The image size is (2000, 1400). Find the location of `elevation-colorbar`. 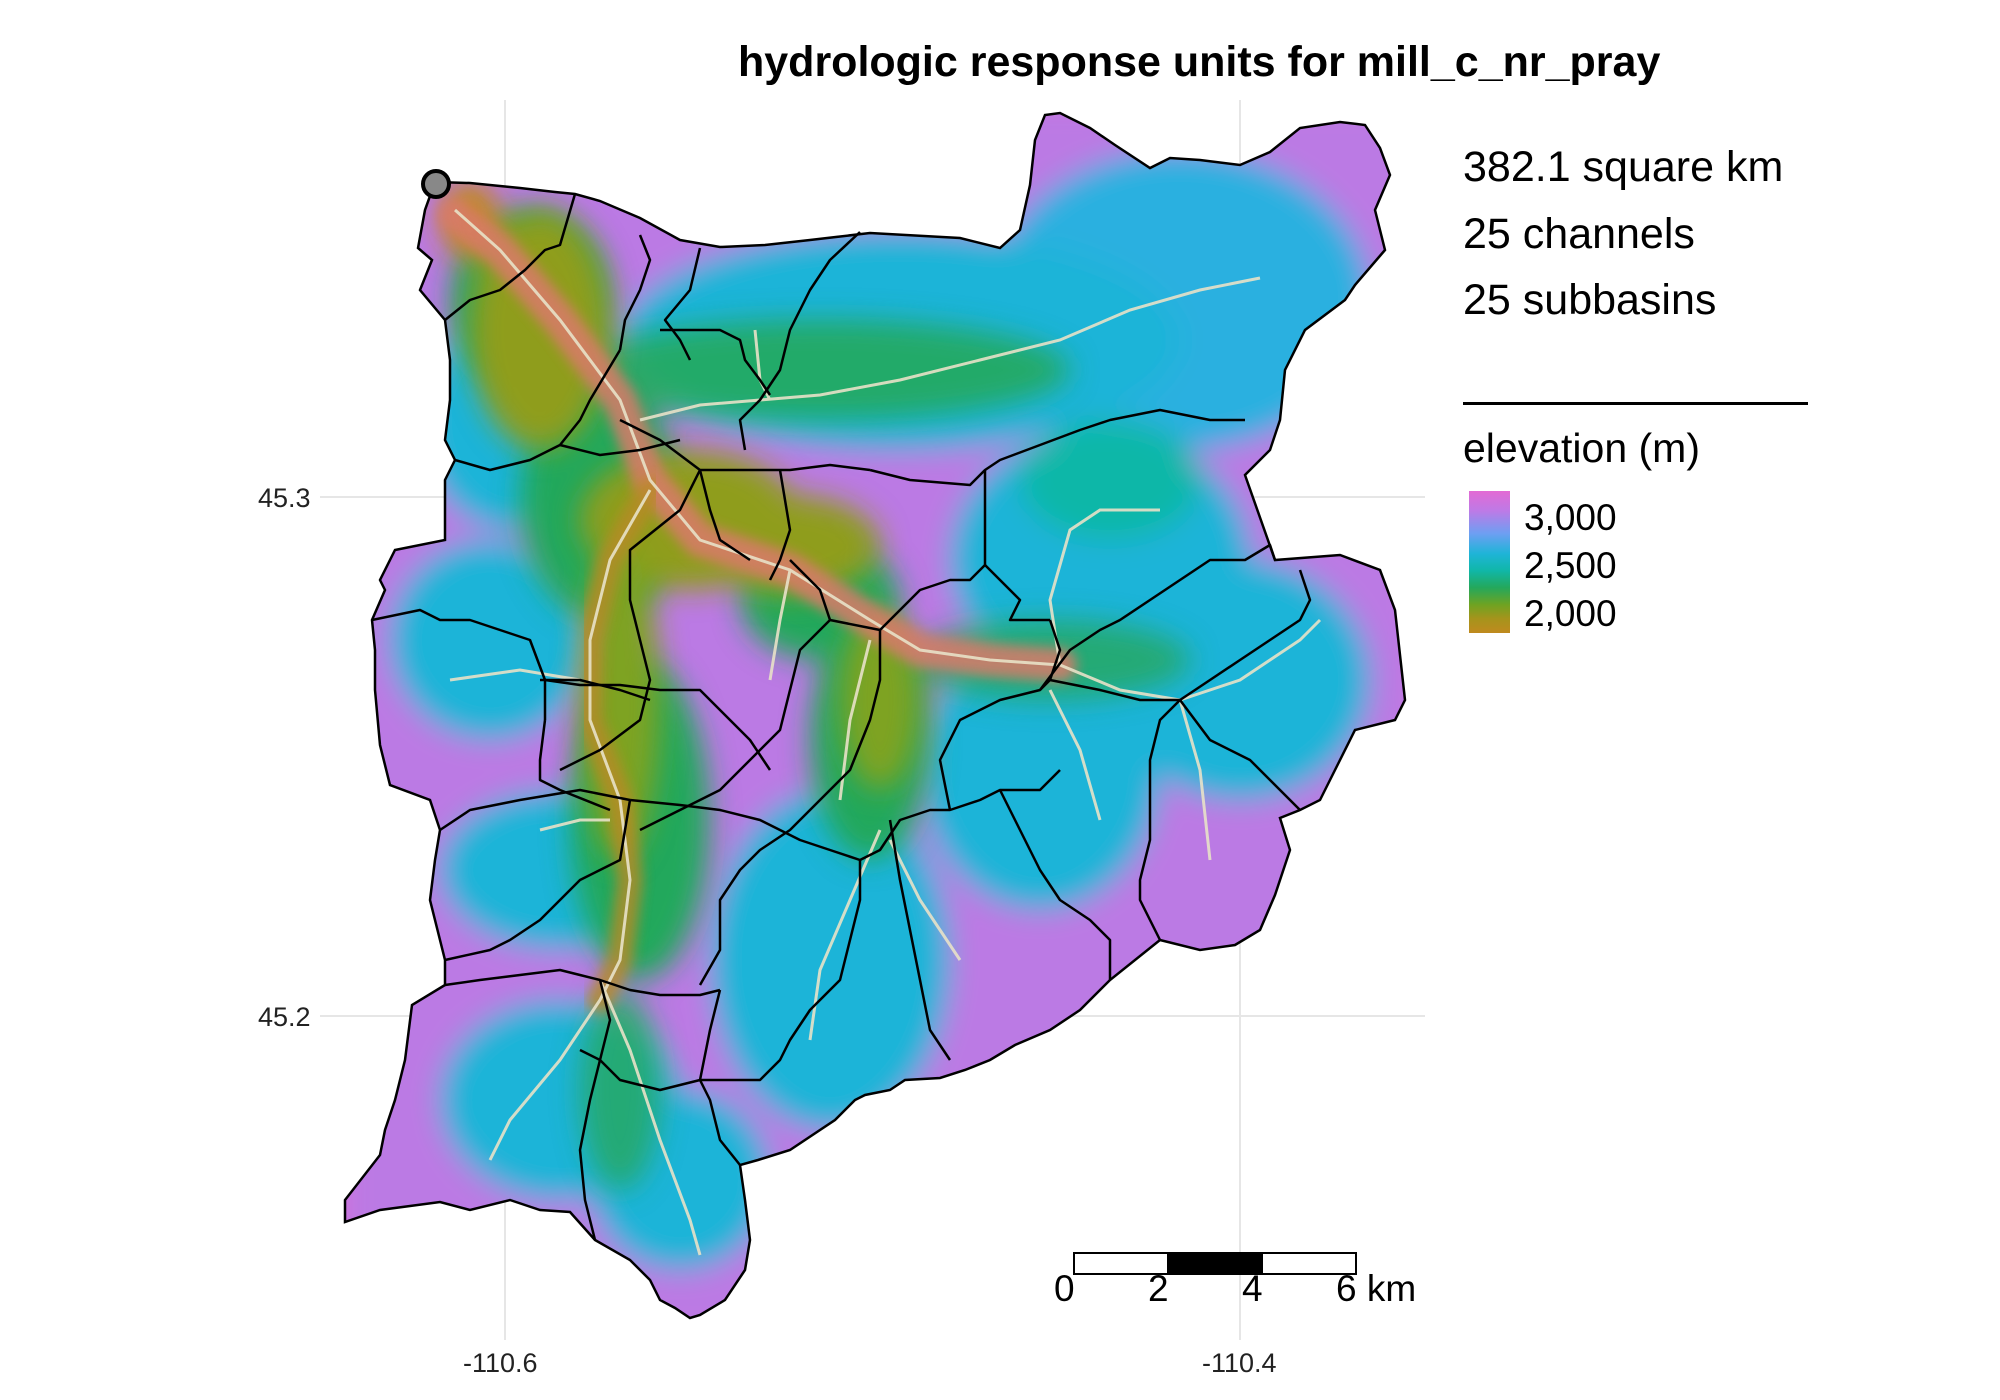

elevation-colorbar is located at coordinates (1489, 562).